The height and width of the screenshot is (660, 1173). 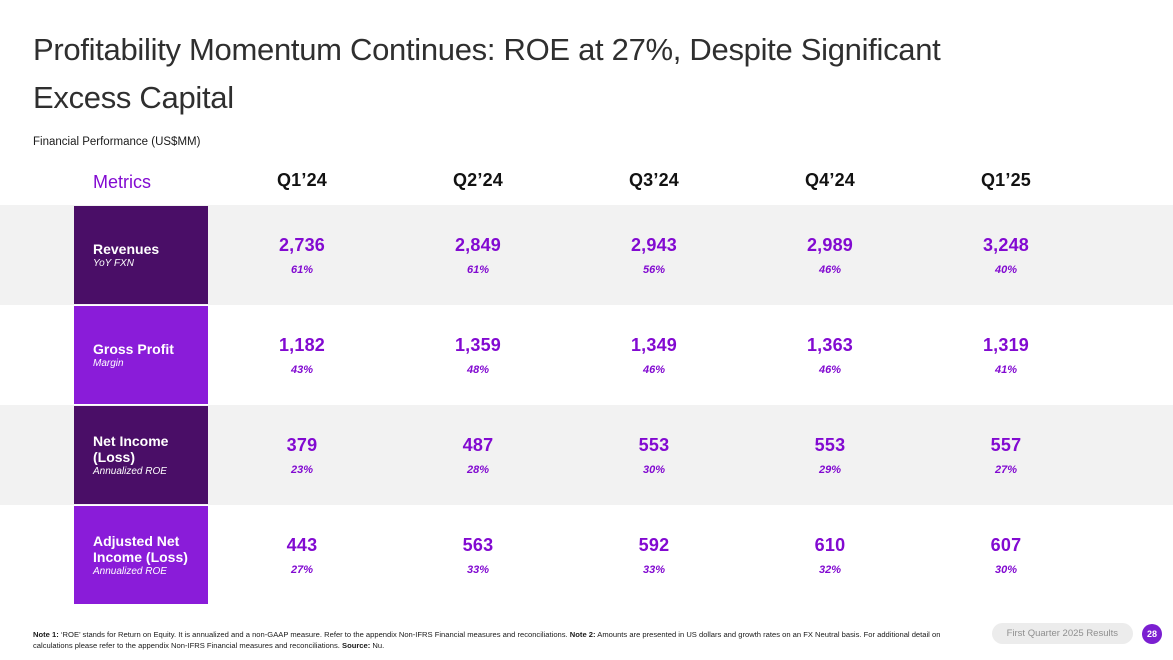 What do you see at coordinates (478, 344) in the screenshot?
I see `metric-value: 1,359` at bounding box center [478, 344].